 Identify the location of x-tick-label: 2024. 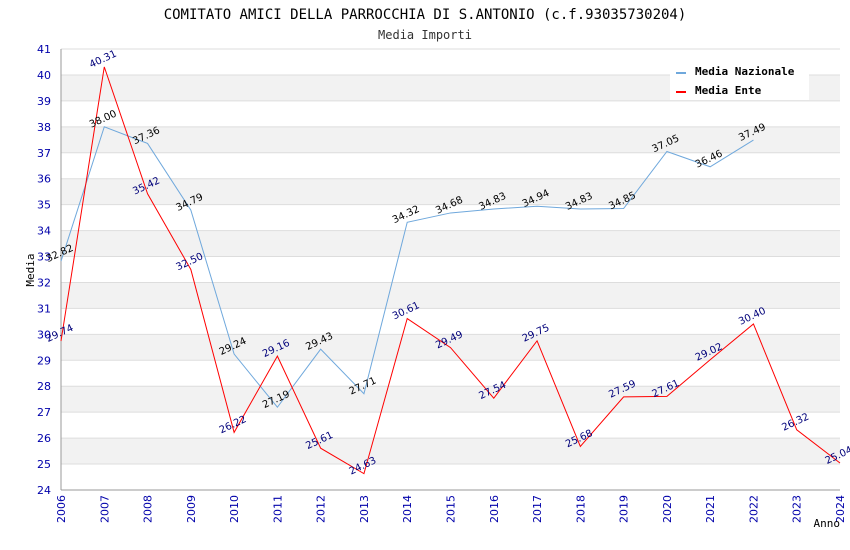
(840, 509).